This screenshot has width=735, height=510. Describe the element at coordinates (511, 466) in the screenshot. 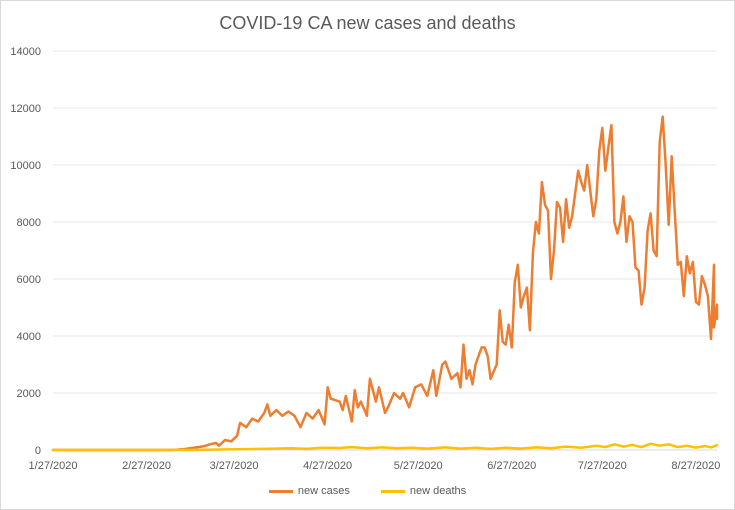

I see `x-tick-label: 6/27/2020` at that location.